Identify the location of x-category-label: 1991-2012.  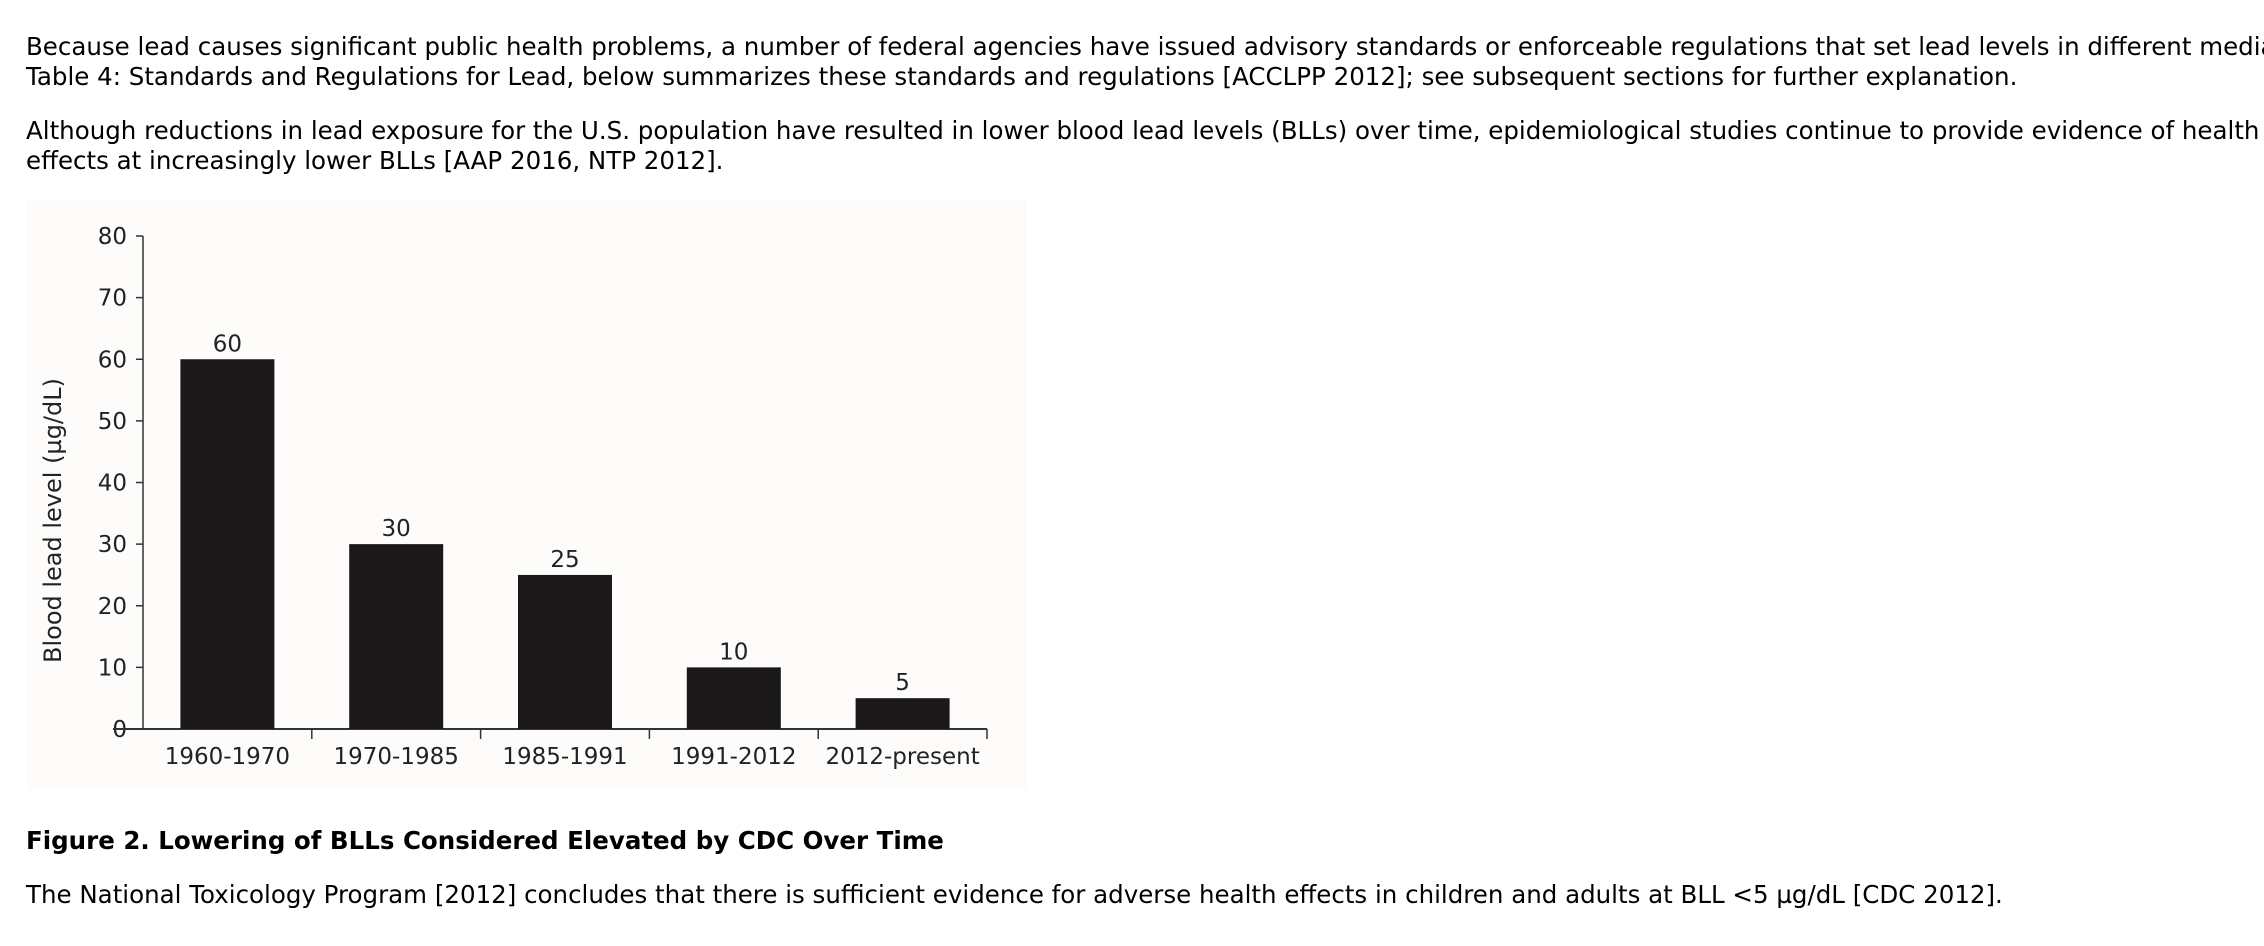
(733, 757).